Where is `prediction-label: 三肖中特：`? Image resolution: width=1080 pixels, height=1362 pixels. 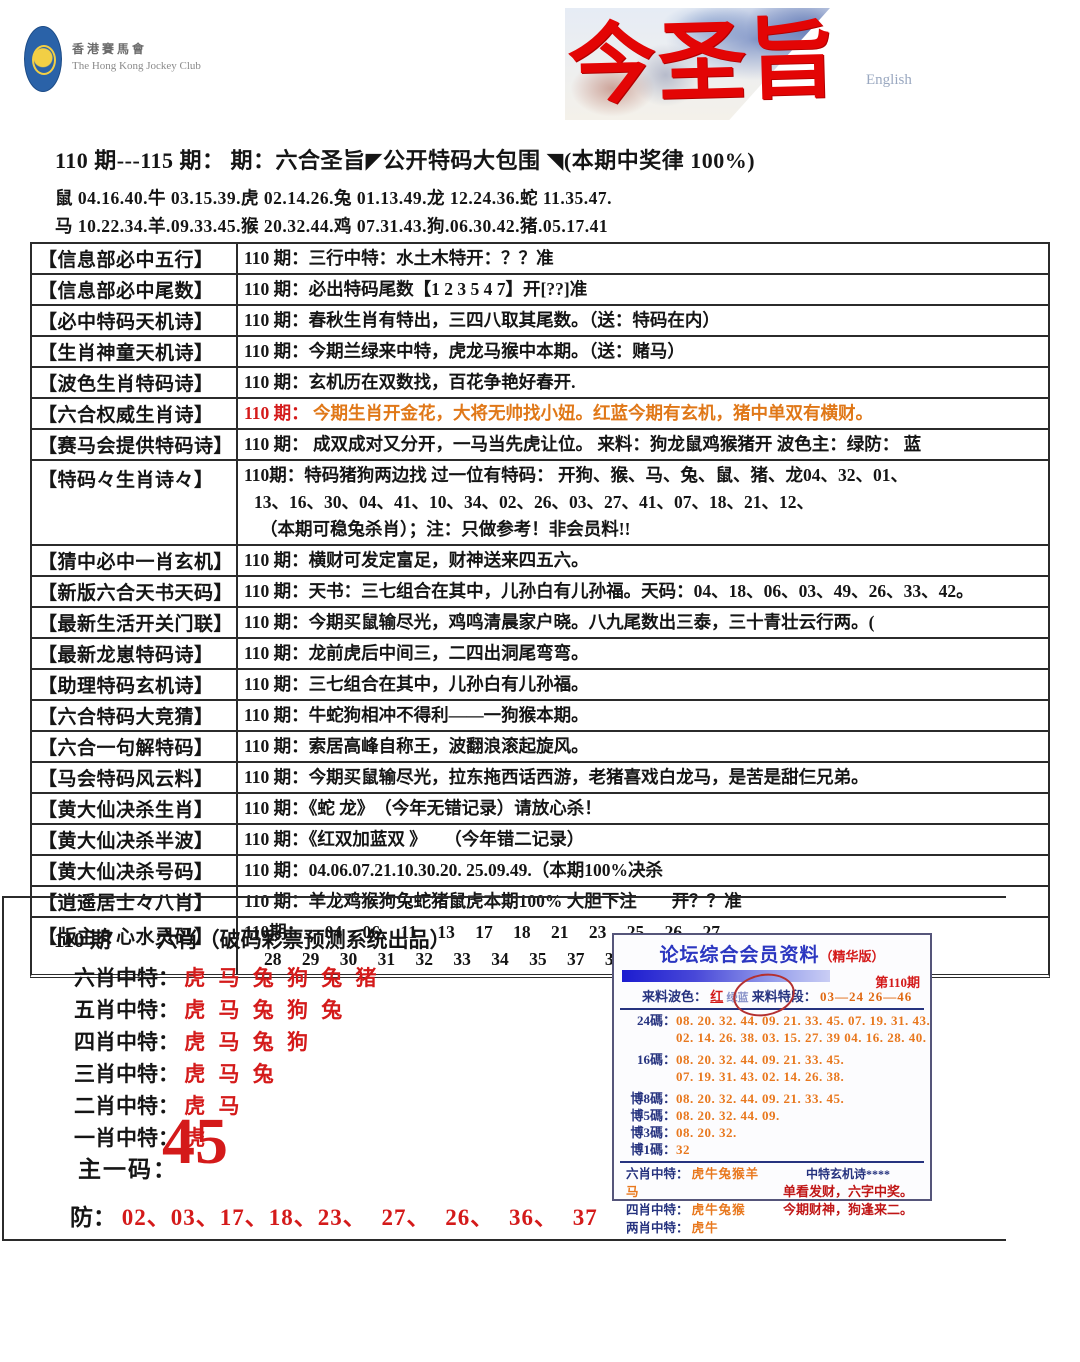 prediction-label: 三肖中特： is located at coordinates (126, 1074).